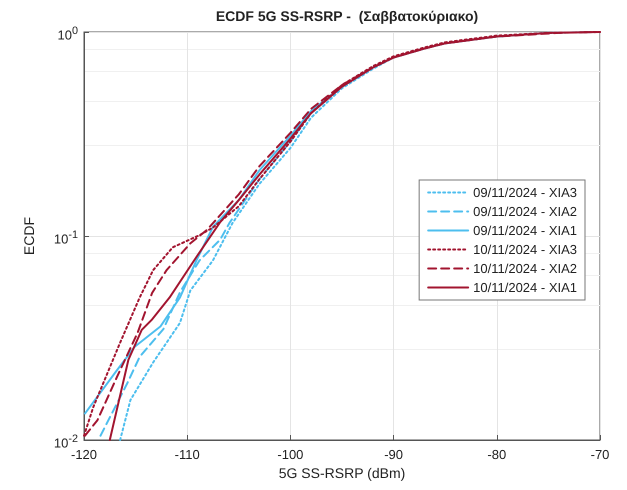 The height and width of the screenshot is (490, 627). What do you see at coordinates (66, 237) in the screenshot?
I see `y-tick-label: 10$^{-1}$` at bounding box center [66, 237].